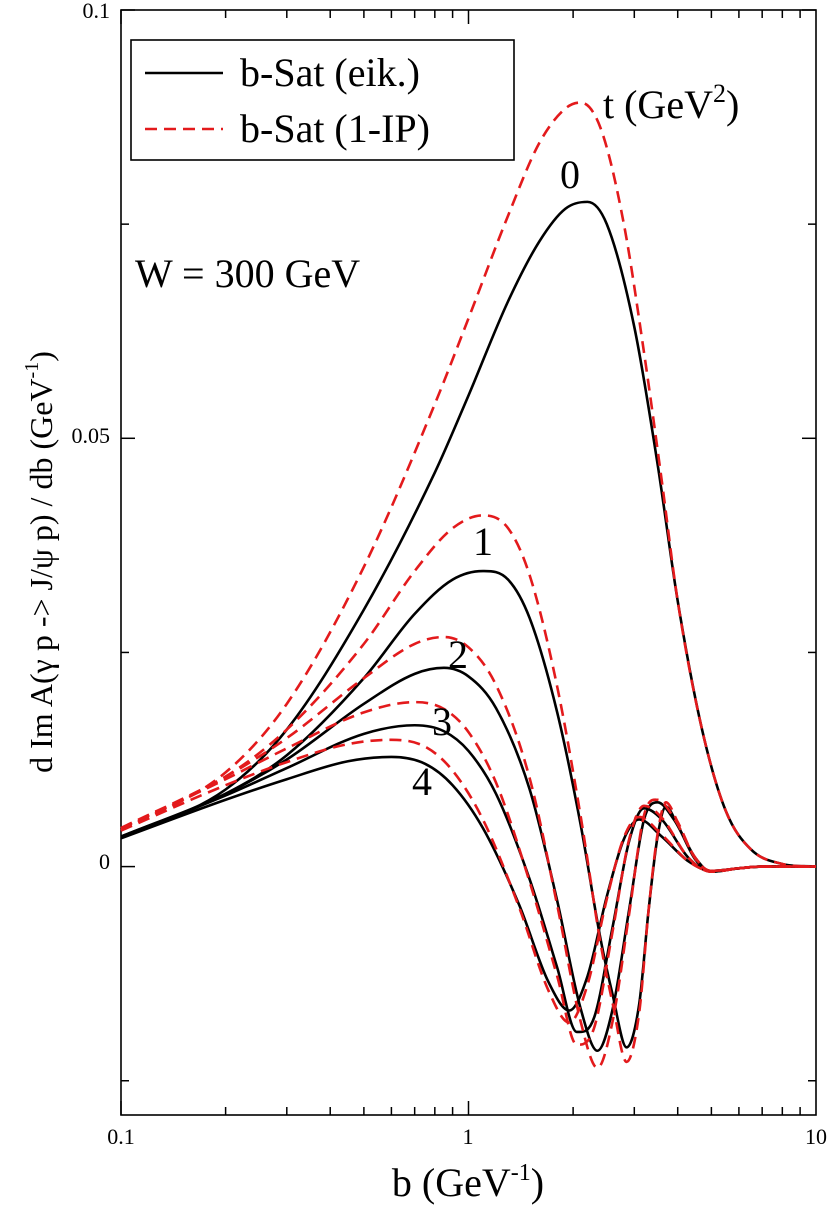  I want to click on y-tick-label: 0.1, so click(97, 11).